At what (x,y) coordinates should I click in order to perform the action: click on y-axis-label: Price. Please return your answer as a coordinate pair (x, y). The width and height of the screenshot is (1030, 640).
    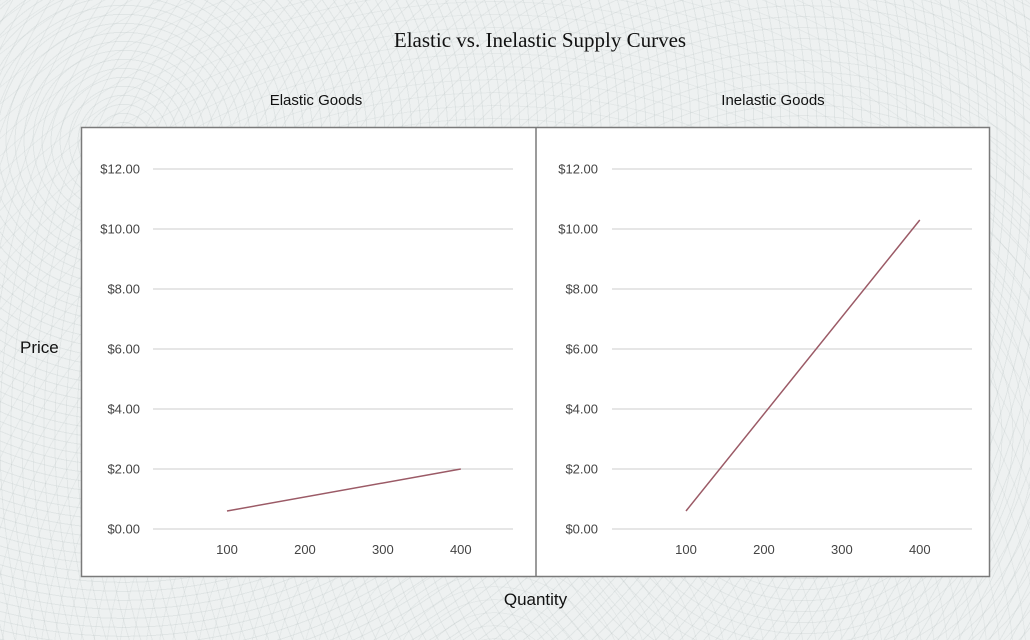
    Looking at the image, I should click on (39, 347).